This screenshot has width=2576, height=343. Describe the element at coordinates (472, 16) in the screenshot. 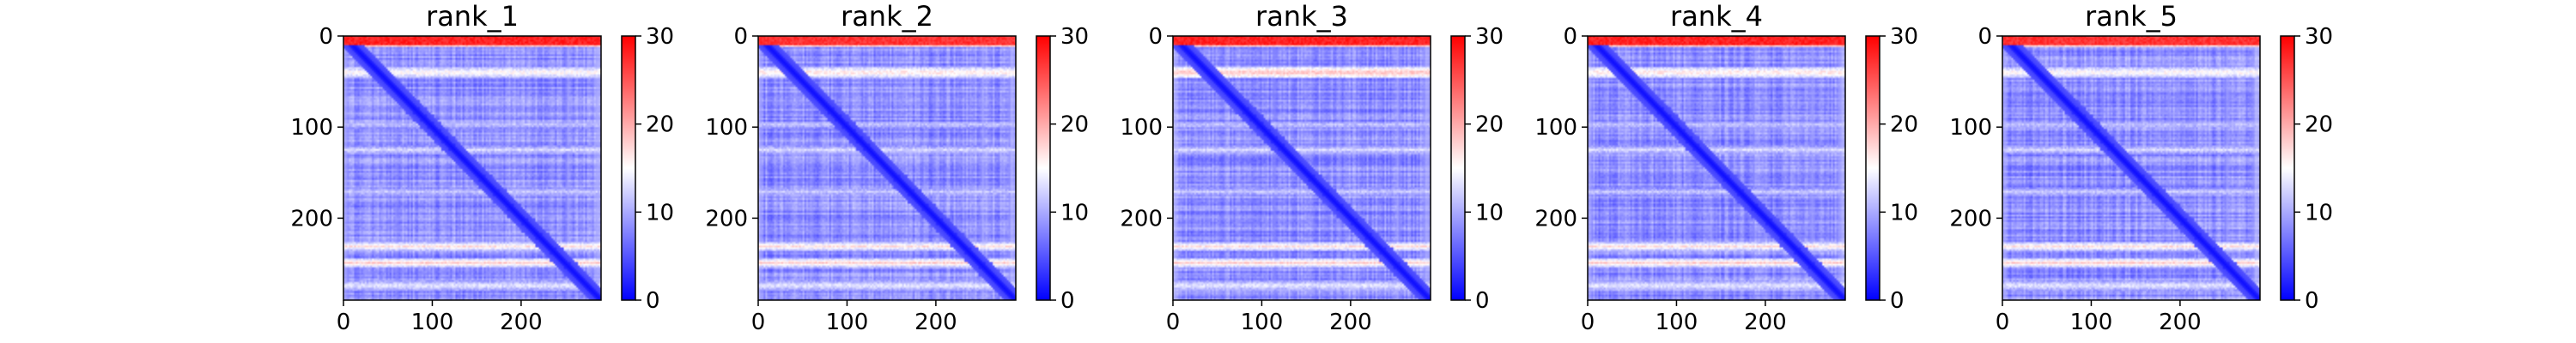

I see `panel-title: rank_1` at that location.